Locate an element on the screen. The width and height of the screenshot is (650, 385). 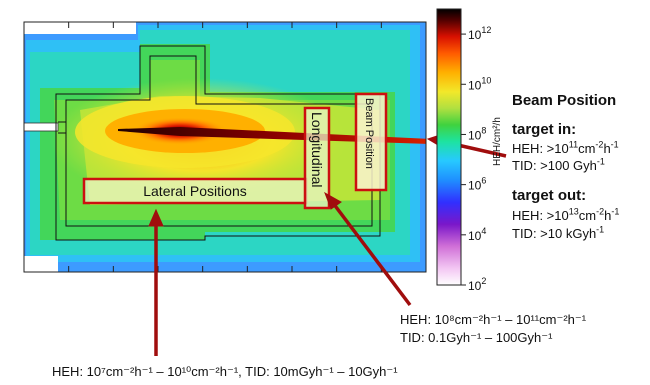
longitudinal-label: Longitudinal is located at coordinates (317, 150).